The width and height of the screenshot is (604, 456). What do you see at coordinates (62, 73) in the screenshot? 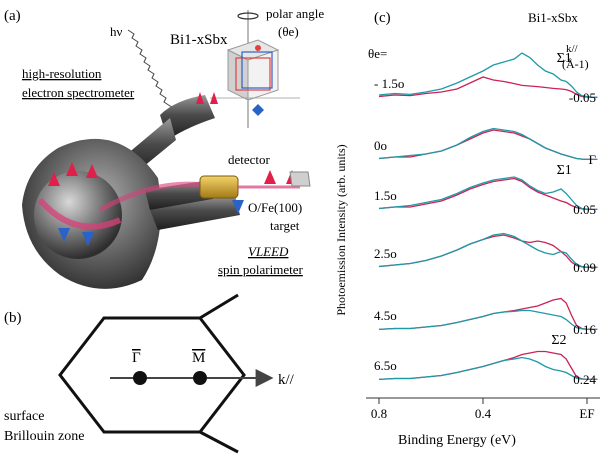
I see `spectrometer-label-line1: high-resolution` at bounding box center [62, 73].